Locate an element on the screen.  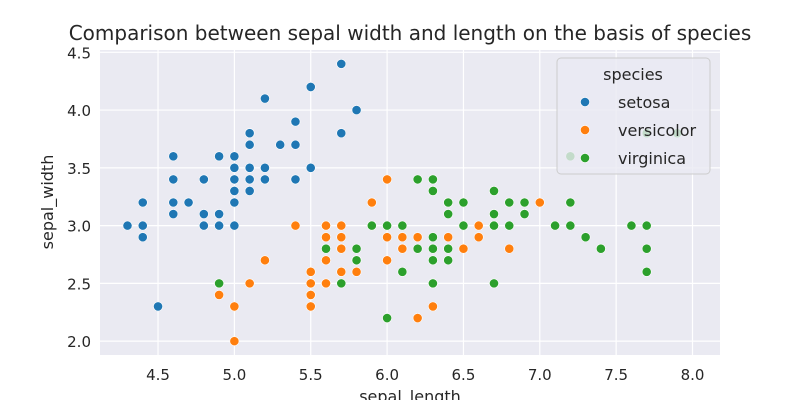
y-tick-label: 2.5 is located at coordinates (79, 284).